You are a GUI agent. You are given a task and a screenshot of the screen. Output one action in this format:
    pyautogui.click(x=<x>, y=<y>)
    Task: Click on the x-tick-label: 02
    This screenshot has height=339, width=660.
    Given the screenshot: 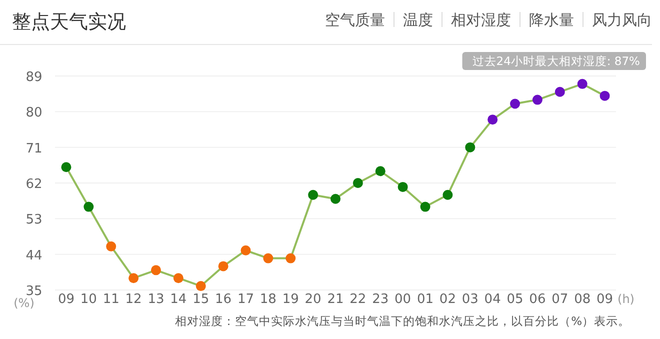 What is the action you would take?
    pyautogui.click(x=447, y=299)
    